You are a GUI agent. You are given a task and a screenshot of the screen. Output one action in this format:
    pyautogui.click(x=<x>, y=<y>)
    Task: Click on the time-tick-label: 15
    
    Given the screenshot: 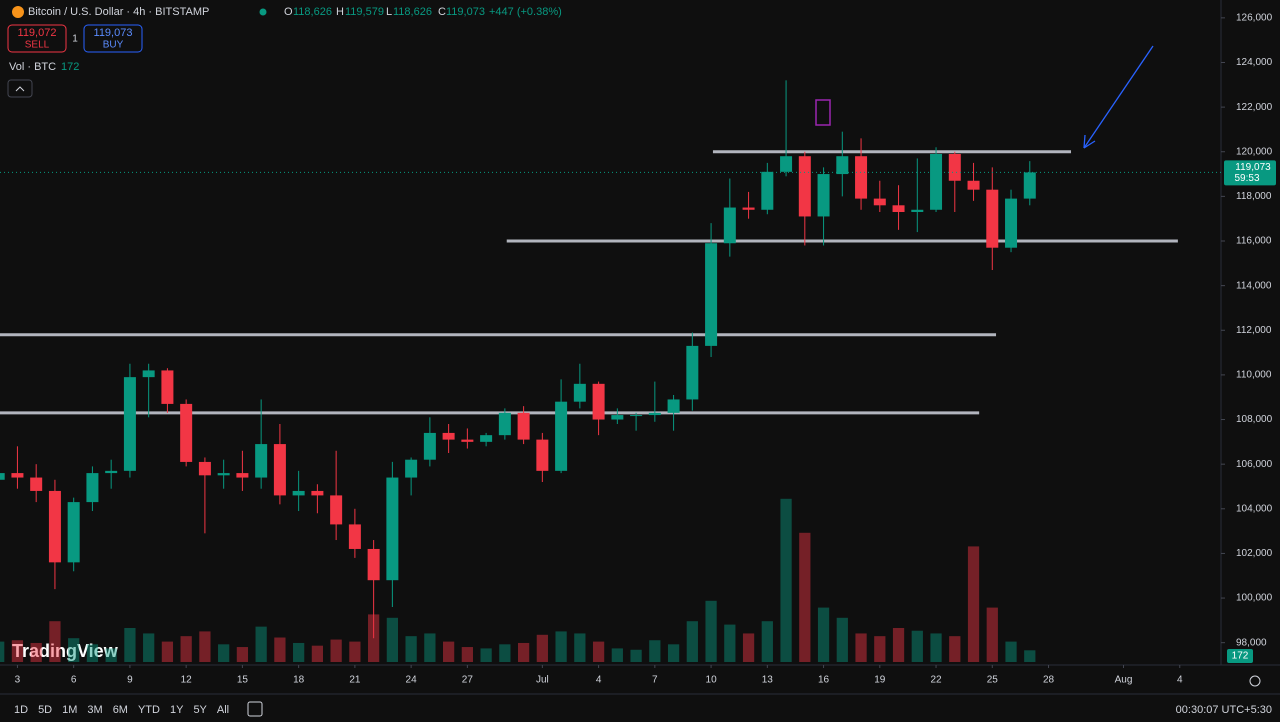 What is the action you would take?
    pyautogui.click(x=243, y=680)
    